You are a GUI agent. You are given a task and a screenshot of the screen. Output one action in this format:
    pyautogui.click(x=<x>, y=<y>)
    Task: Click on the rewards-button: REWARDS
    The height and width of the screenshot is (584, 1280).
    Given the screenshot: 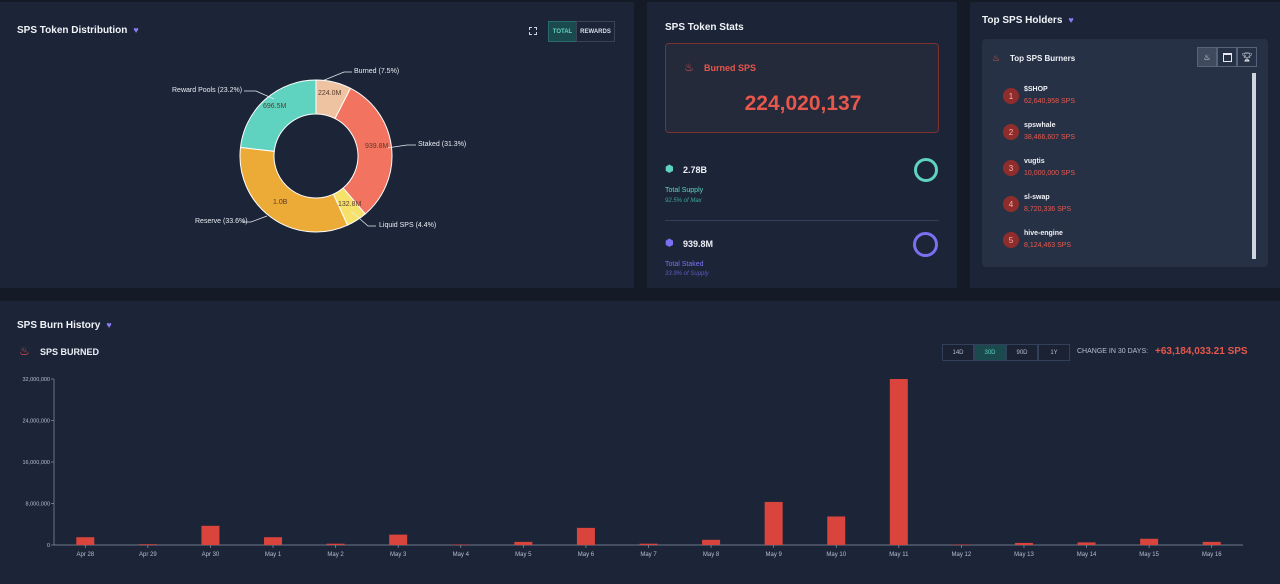 What is the action you would take?
    pyautogui.click(x=595, y=31)
    